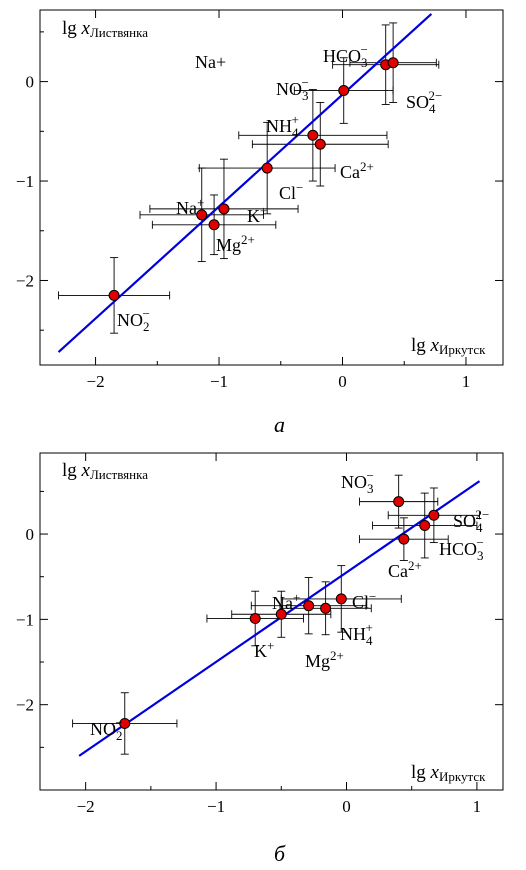  What do you see at coordinates (210, 62) in the screenshot?
I see `annotation-text: Na+` at bounding box center [210, 62].